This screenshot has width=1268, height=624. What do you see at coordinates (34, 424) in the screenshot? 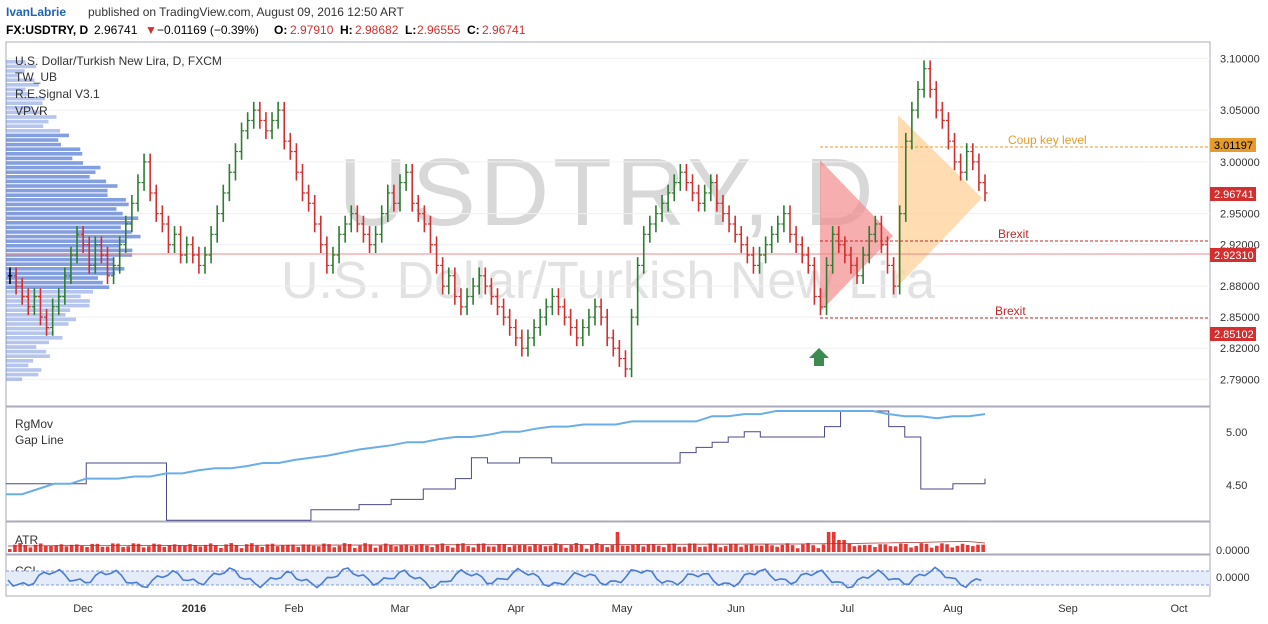
I see `rgmov-title: RgMov` at bounding box center [34, 424].